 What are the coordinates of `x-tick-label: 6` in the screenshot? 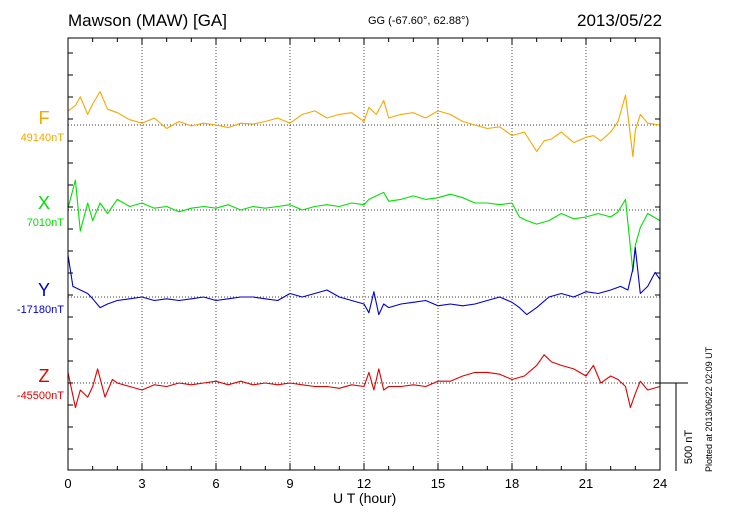 It's located at (215, 483).